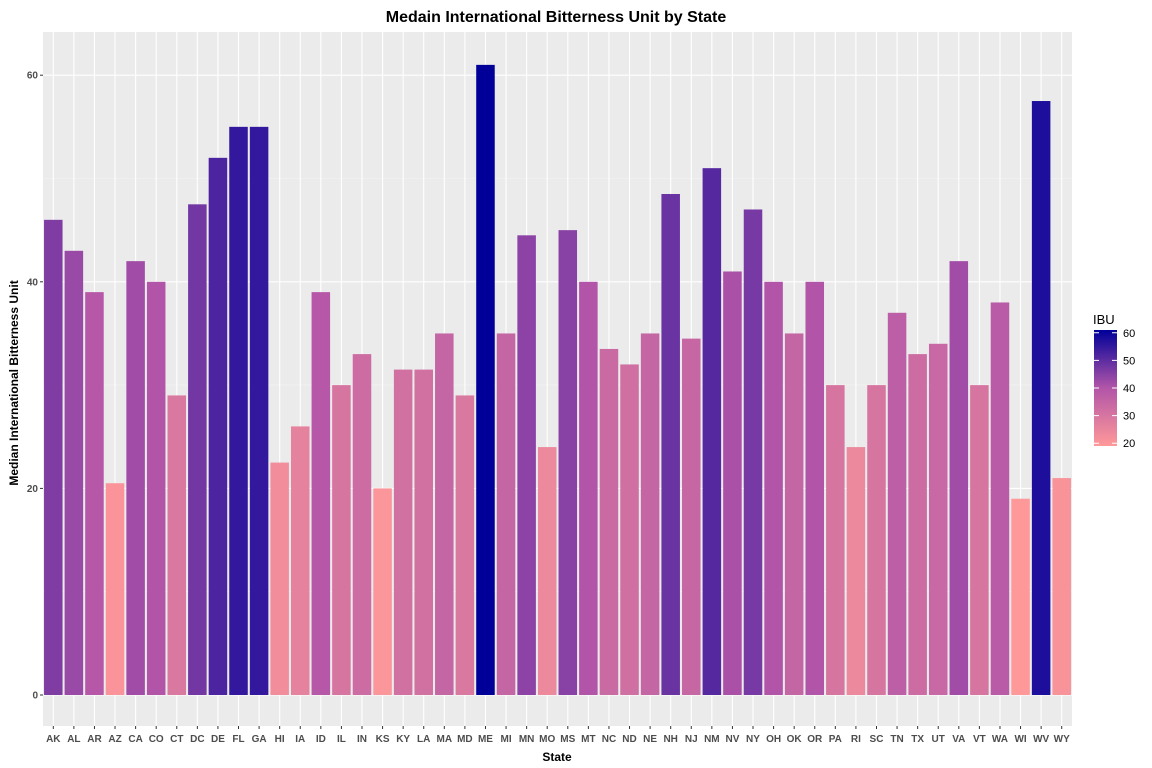  Describe the element at coordinates (795, 739) in the screenshot. I see `x-tick-label: OK` at that location.